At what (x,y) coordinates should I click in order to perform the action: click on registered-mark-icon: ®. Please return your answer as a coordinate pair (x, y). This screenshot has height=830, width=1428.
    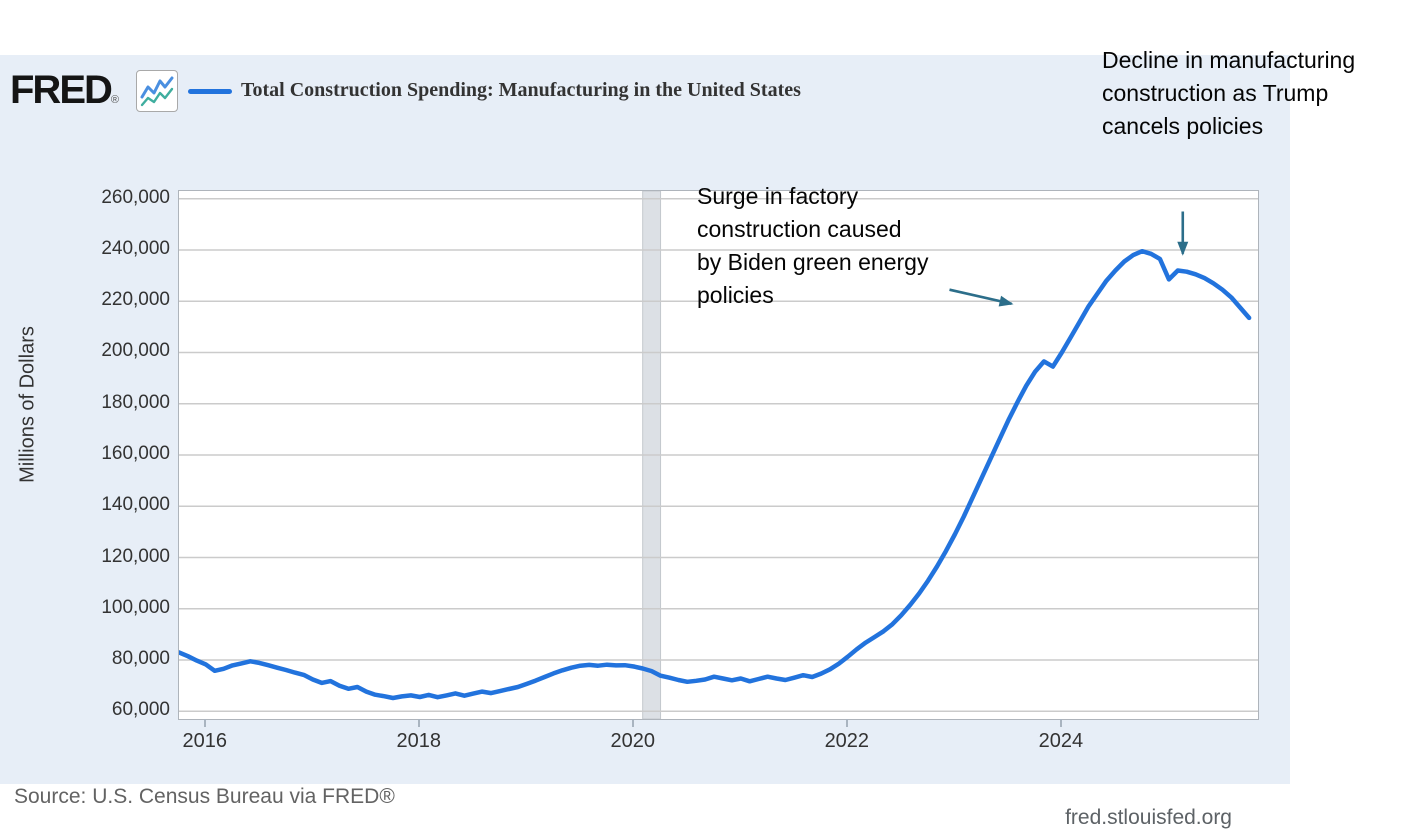
    Looking at the image, I should click on (114, 100).